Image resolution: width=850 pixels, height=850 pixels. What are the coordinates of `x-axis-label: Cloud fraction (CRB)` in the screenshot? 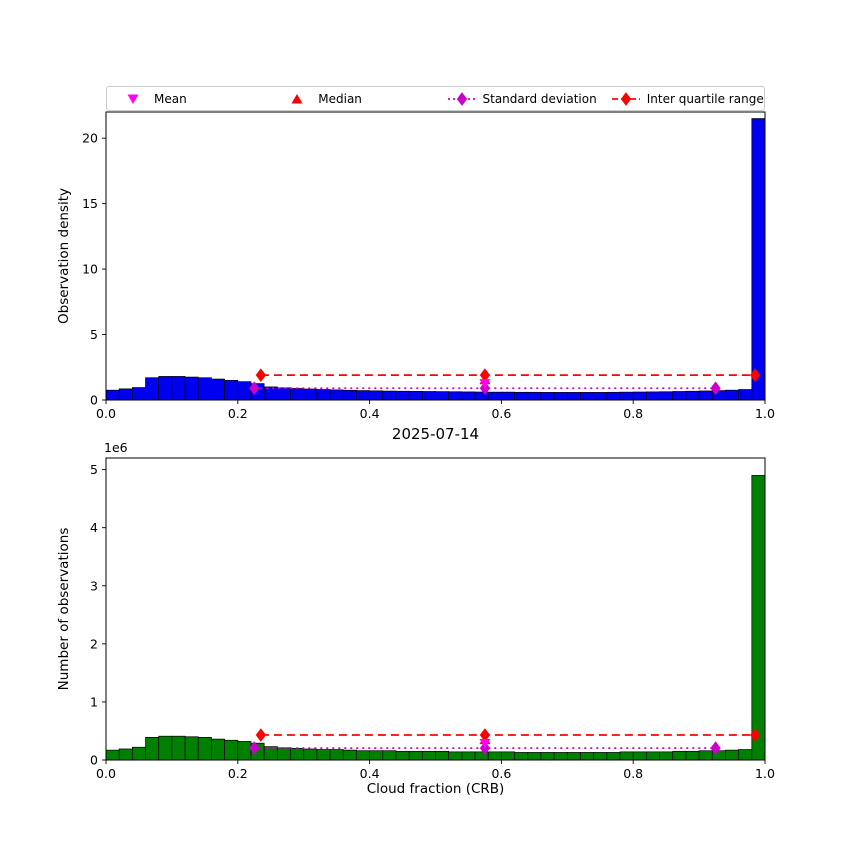 It's located at (435, 789).